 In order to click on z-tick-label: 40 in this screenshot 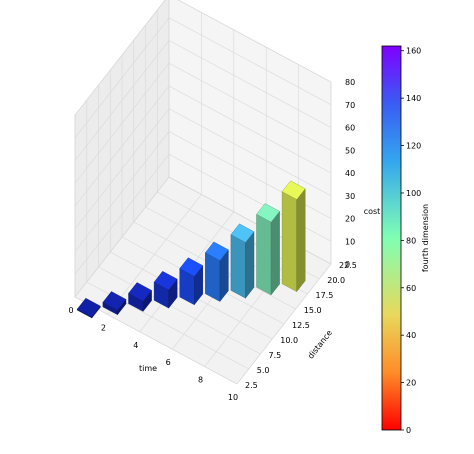, I will do `click(350, 173)`.